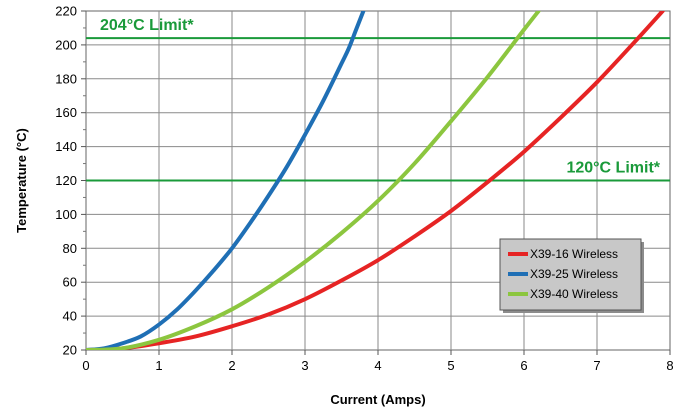 This screenshot has width=687, height=412. Describe the element at coordinates (669, 365) in the screenshot. I see `x-tick-label: 8` at that location.